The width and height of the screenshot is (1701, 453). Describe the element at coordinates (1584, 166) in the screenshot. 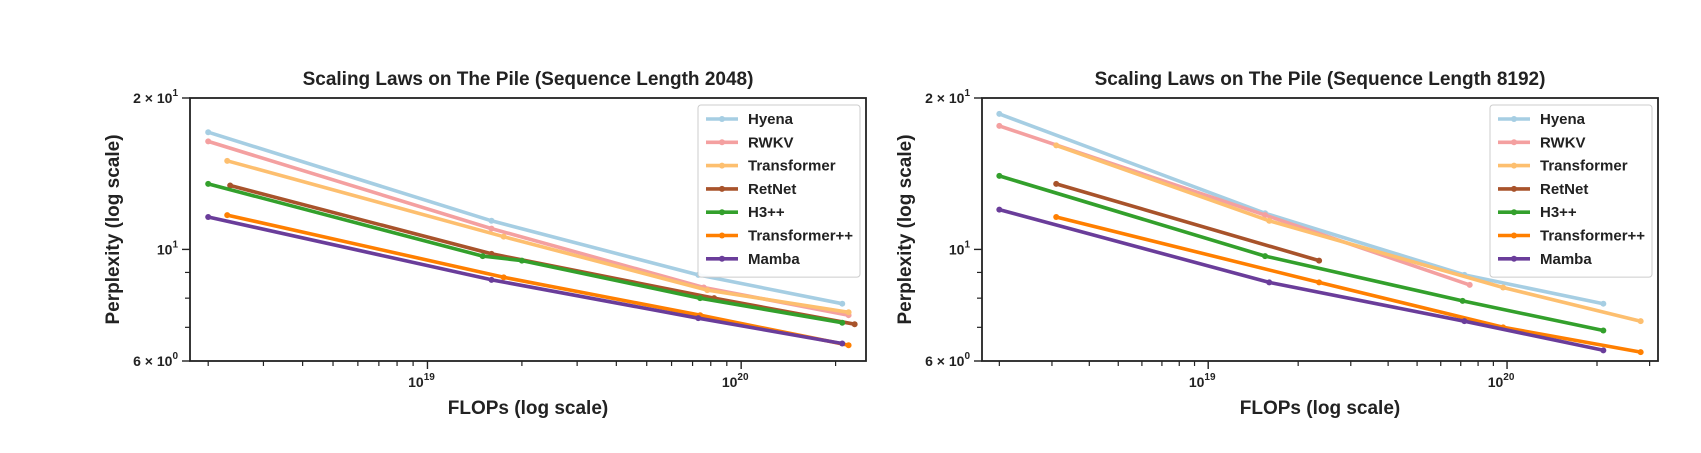

I see `legend-label: Transformer` at that location.